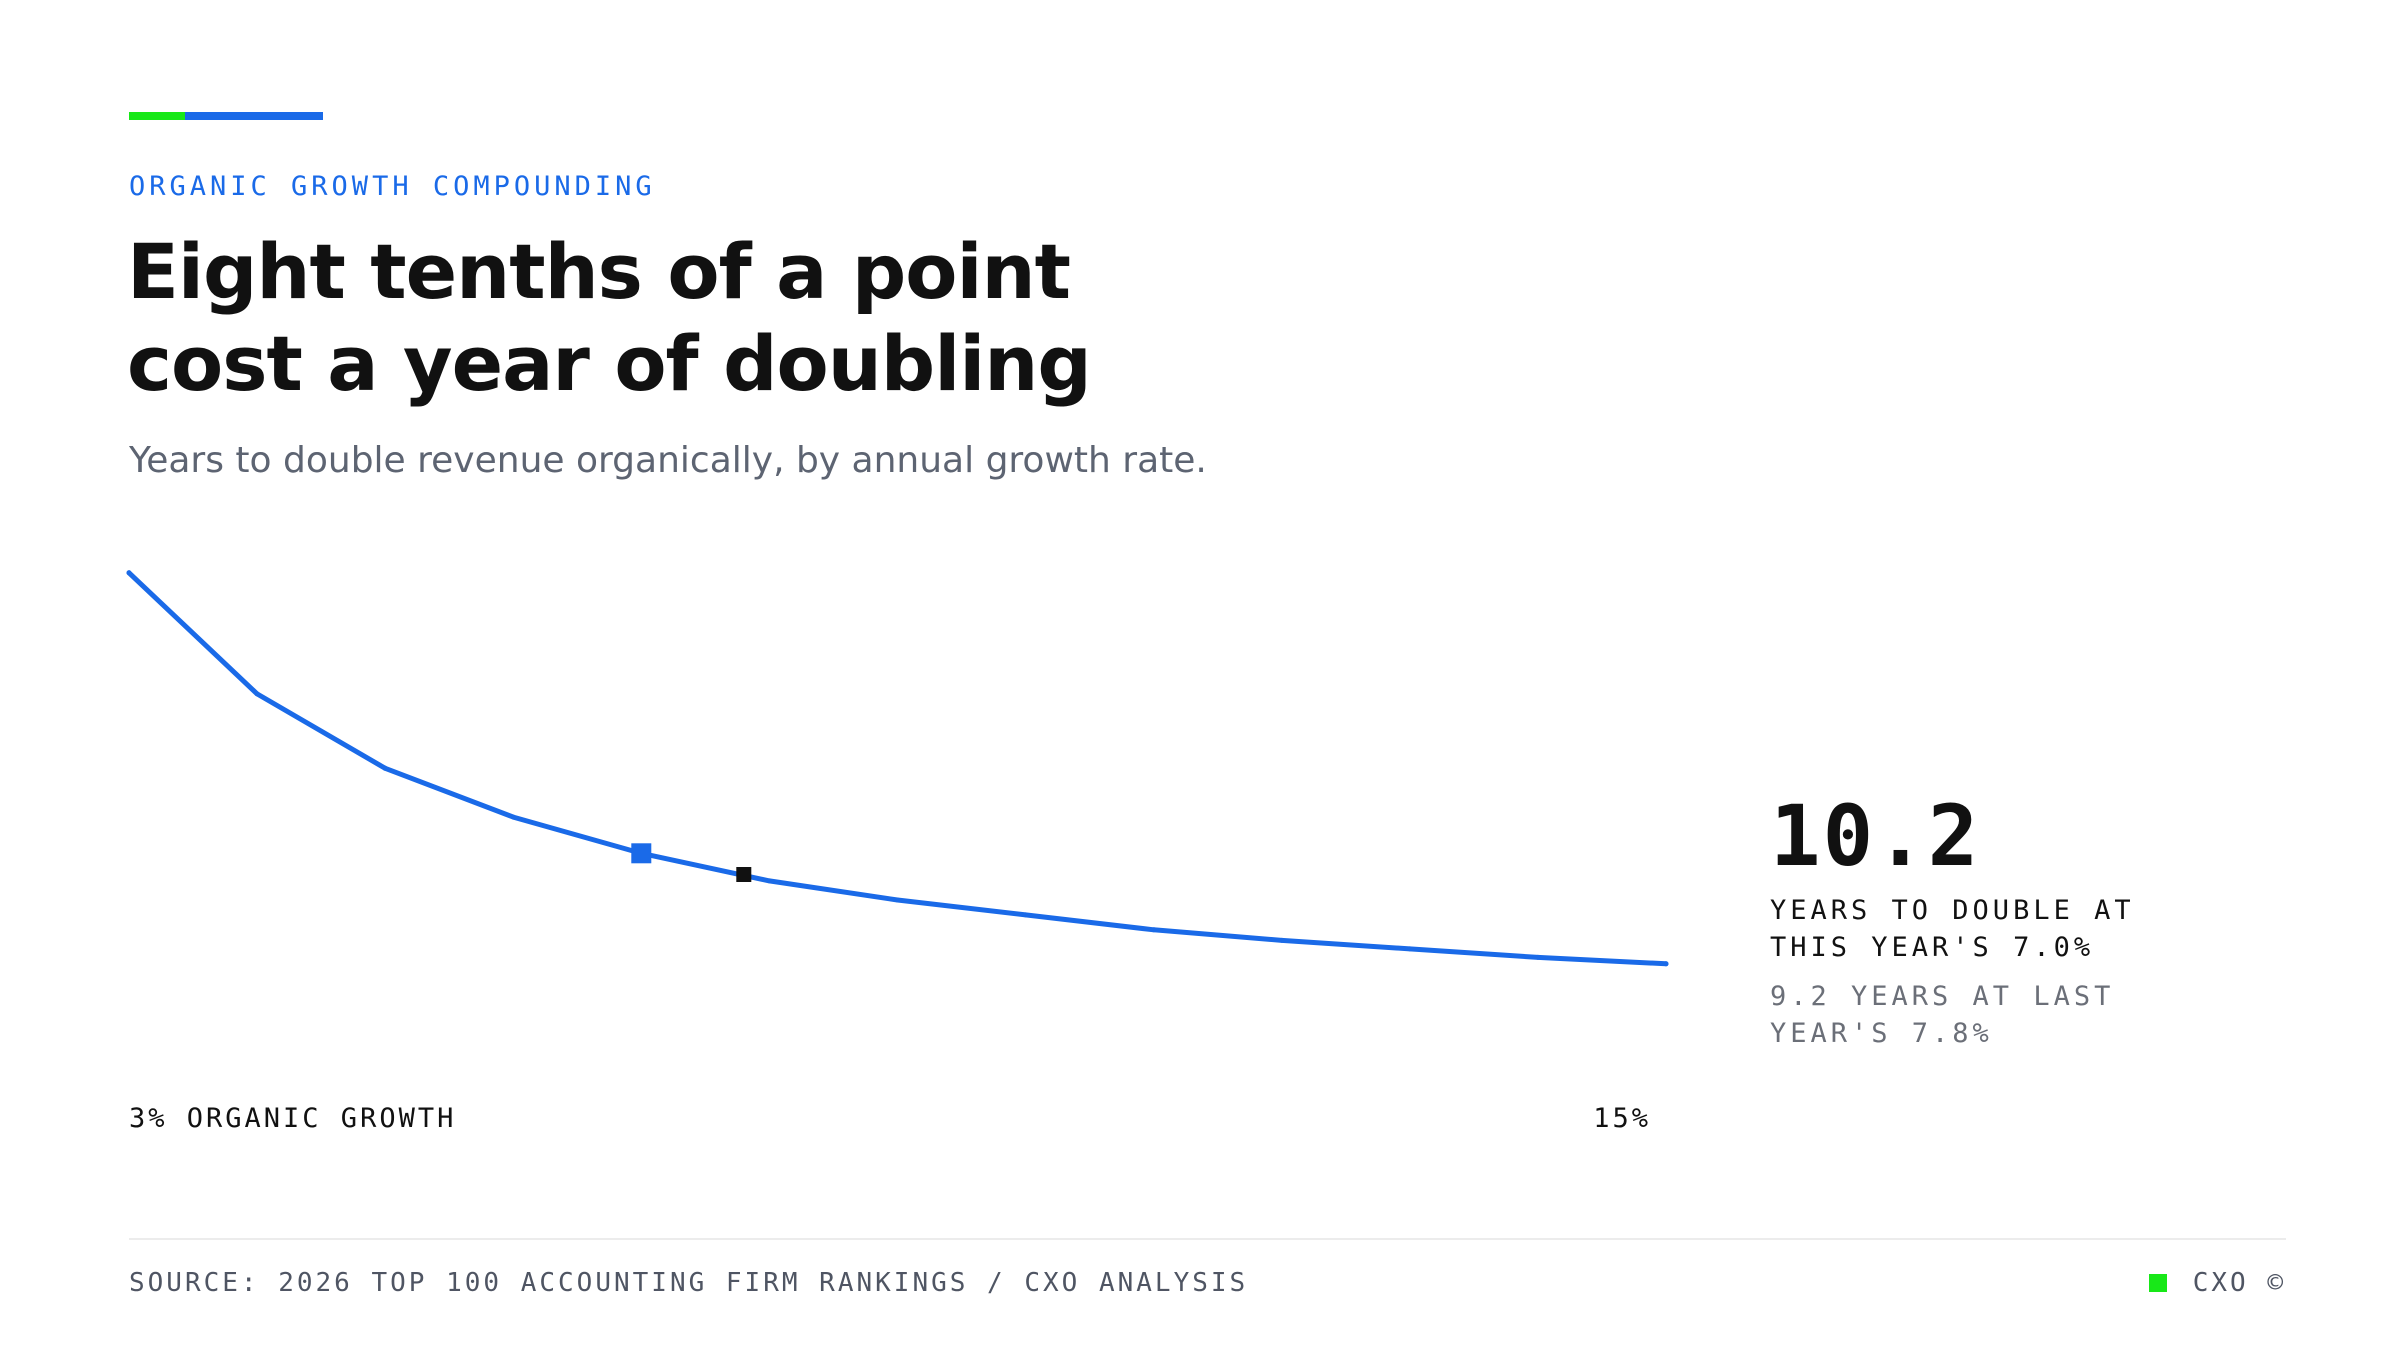 Image resolution: width=2400 pixels, height=1350 pixels. I want to click on accent-bar-green, so click(157, 116).